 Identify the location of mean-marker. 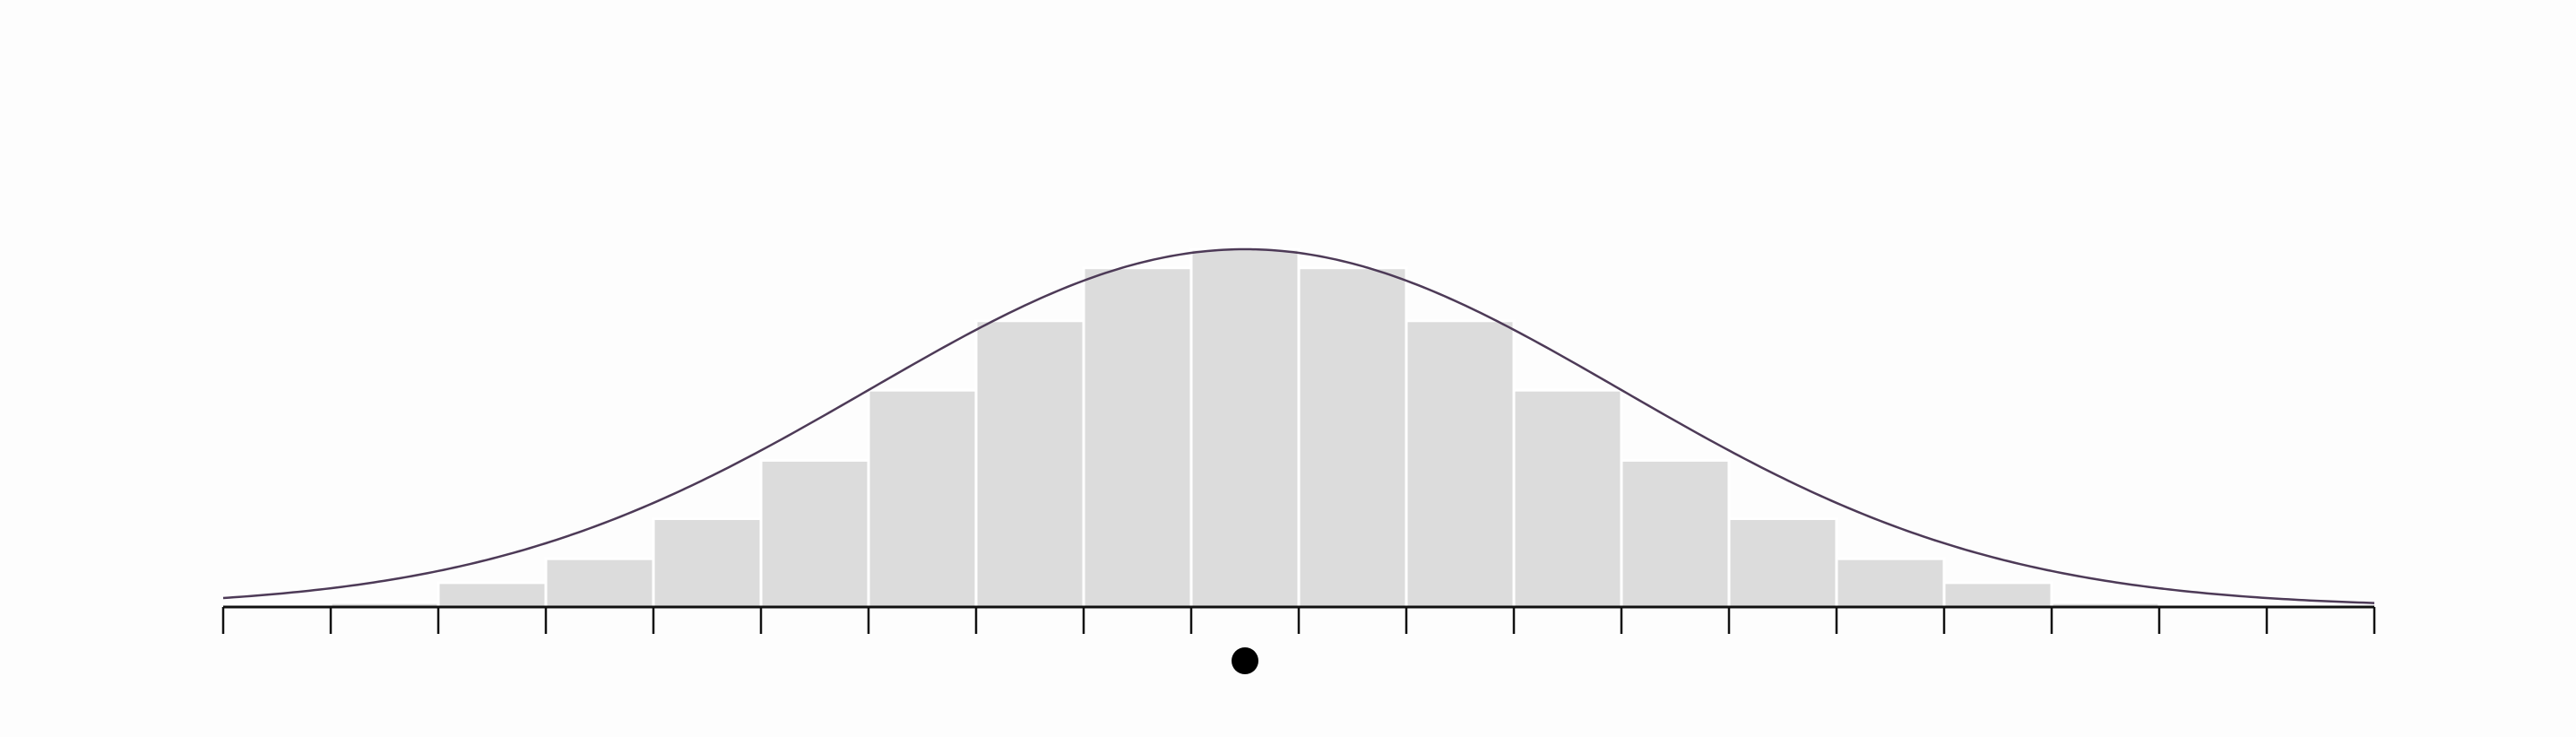
(1245, 660).